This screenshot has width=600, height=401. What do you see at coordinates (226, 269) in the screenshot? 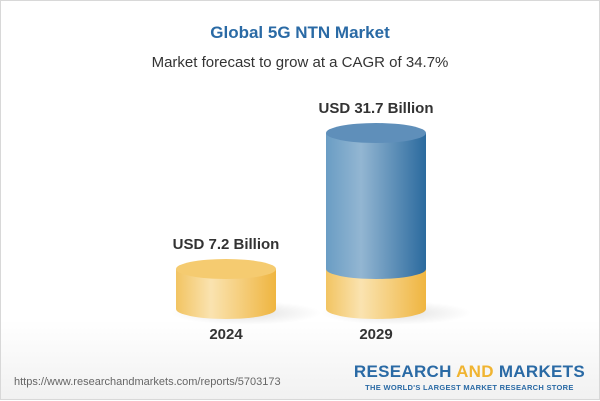
I see `bar-2024-top` at bounding box center [226, 269].